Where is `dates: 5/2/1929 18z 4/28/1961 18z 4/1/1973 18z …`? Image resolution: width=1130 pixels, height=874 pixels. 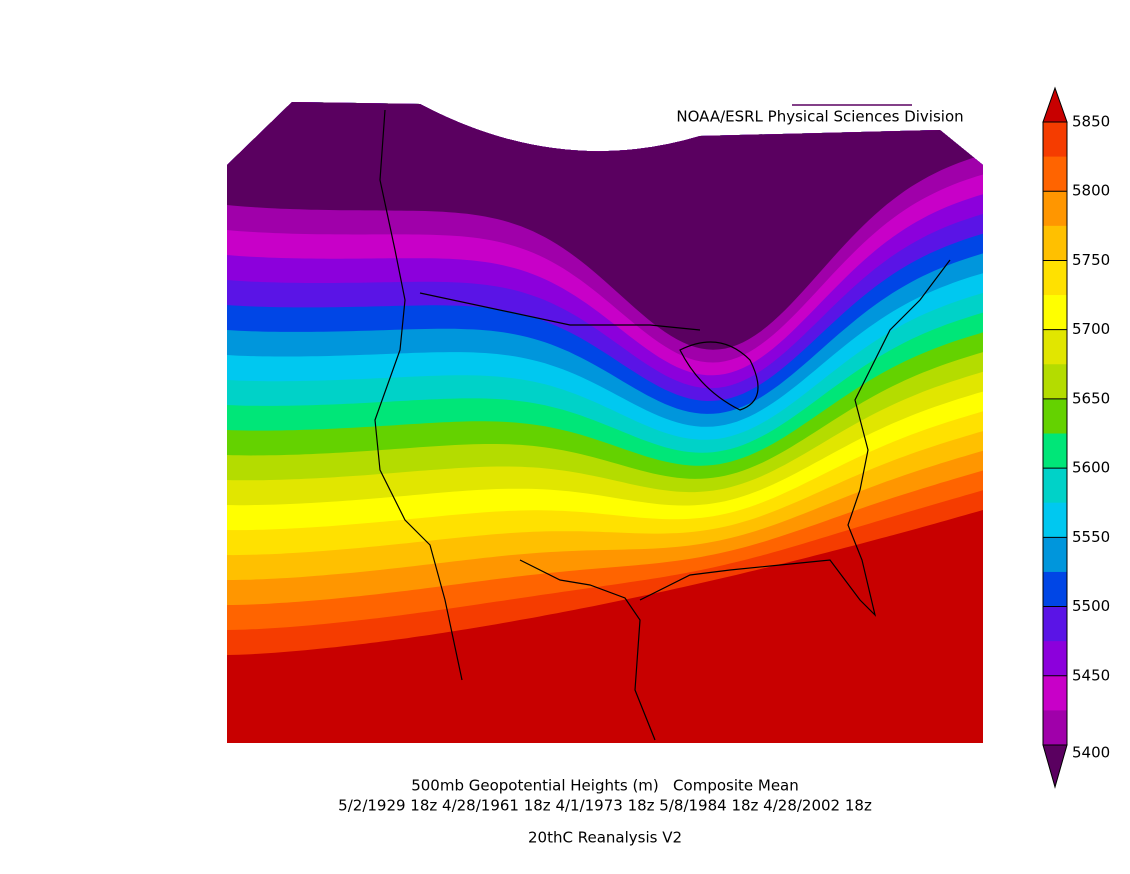 dates: 5/2/1929 18z 4/28/1961 18z 4/1/1973 18z … is located at coordinates (605, 806).